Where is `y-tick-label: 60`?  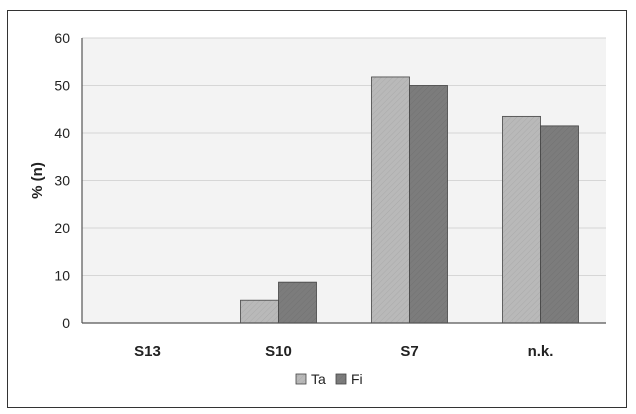
y-tick-label: 60 is located at coordinates (62, 38).